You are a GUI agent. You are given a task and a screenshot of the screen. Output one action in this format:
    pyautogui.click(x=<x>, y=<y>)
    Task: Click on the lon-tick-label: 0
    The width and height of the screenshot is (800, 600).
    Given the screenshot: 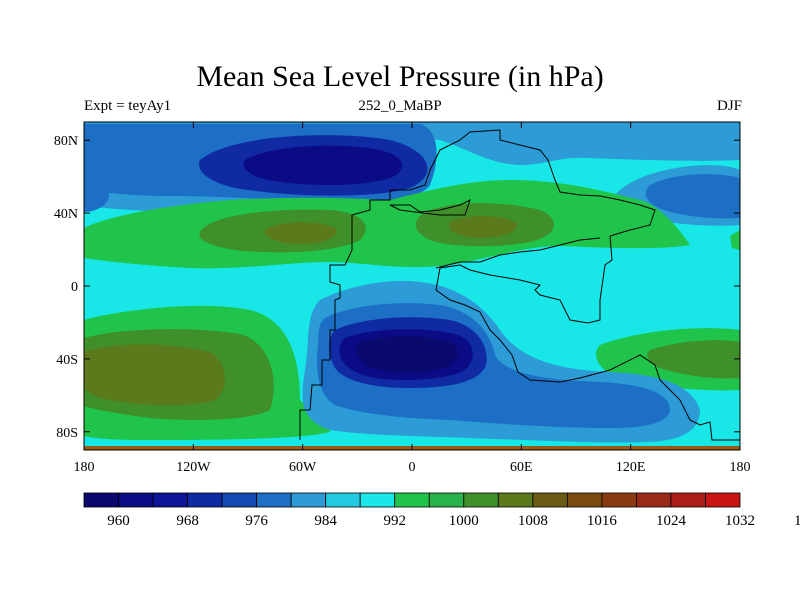 What is the action you would take?
    pyautogui.click(x=412, y=467)
    